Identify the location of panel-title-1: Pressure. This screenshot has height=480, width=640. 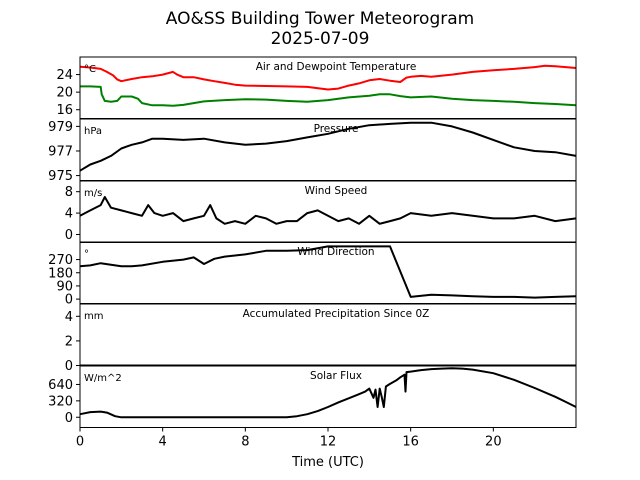
(336, 129).